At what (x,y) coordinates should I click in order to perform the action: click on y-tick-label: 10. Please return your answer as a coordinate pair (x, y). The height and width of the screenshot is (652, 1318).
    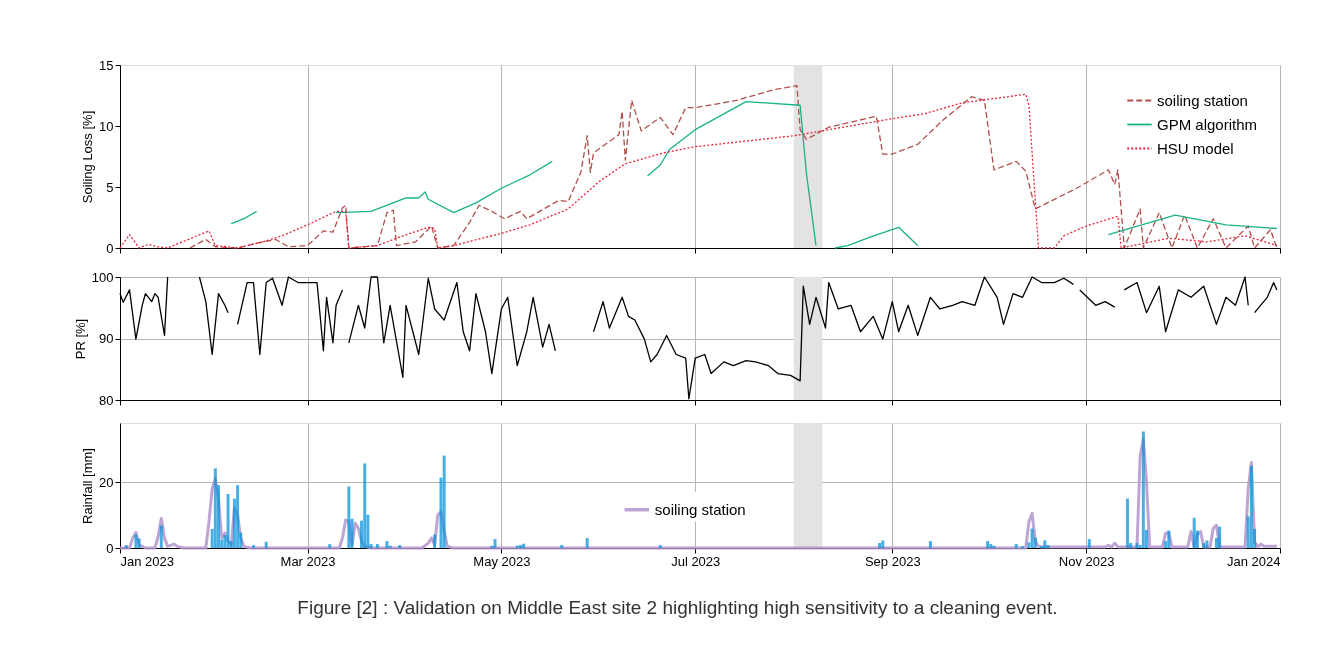
    Looking at the image, I should click on (106, 126).